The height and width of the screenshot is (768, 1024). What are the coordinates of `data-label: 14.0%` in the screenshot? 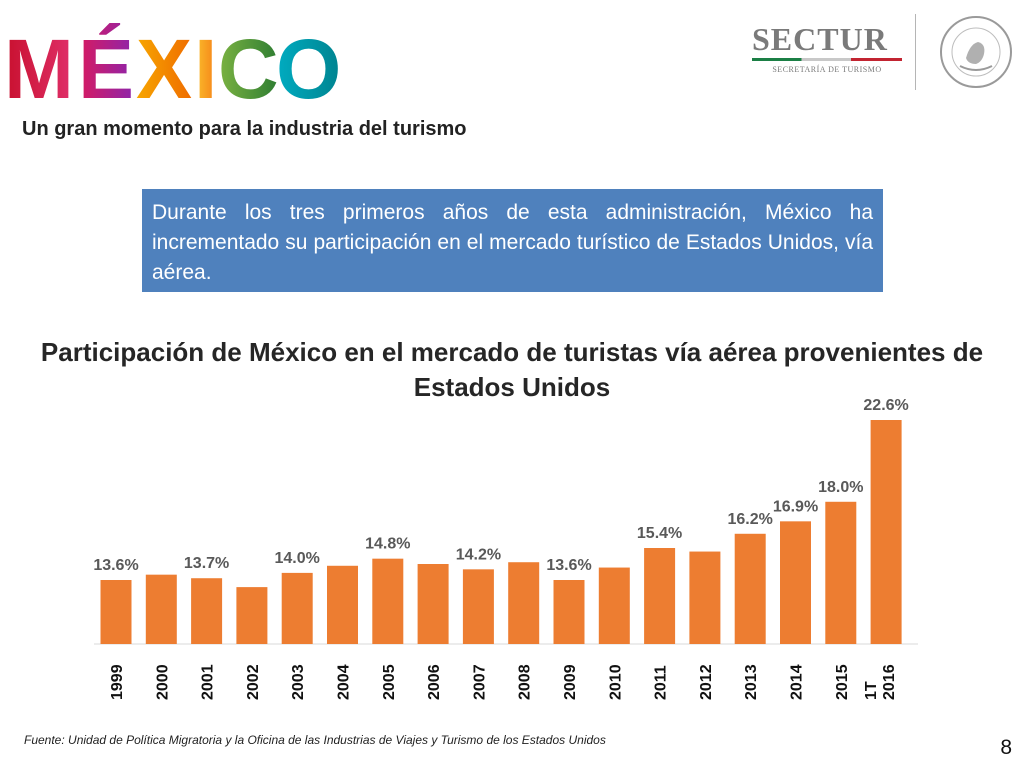 It's located at (297, 558).